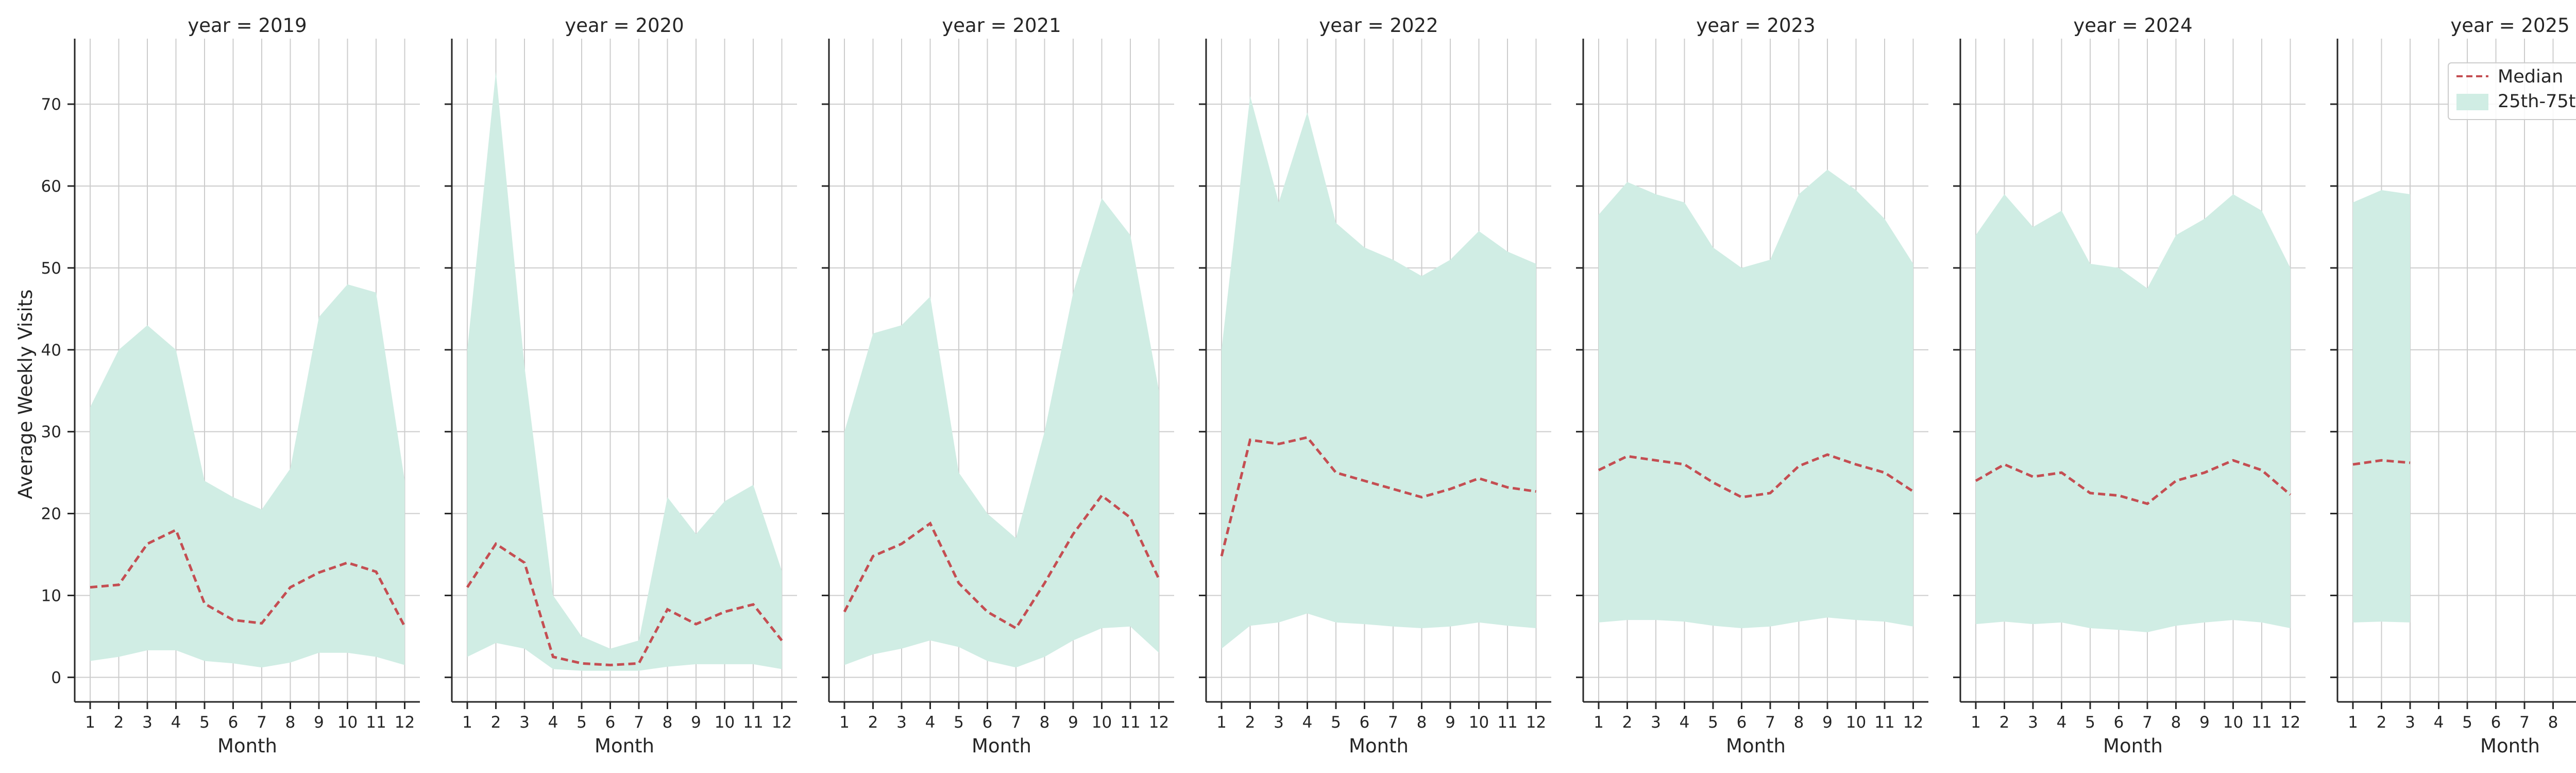 The width and height of the screenshot is (2576, 773). I want to click on y-tick-label: 60, so click(51, 186).